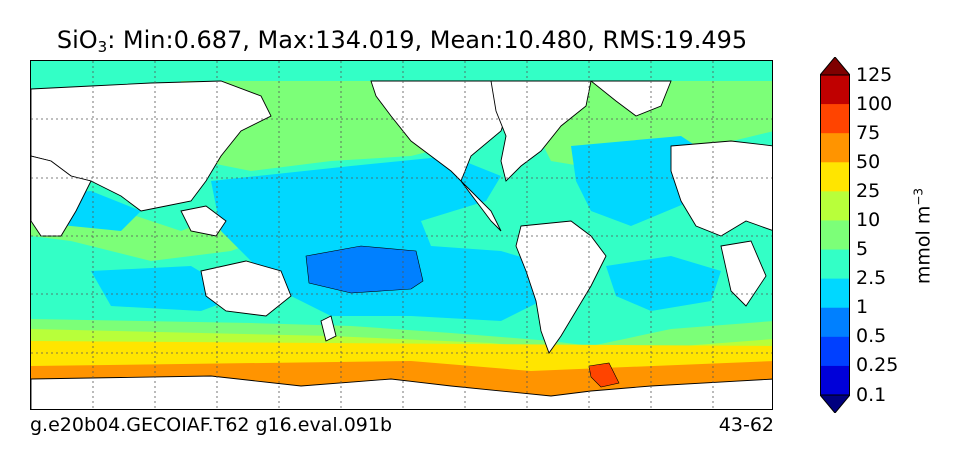 The height and width of the screenshot is (466, 964). I want to click on units-exponent: −3, so click(918, 196).